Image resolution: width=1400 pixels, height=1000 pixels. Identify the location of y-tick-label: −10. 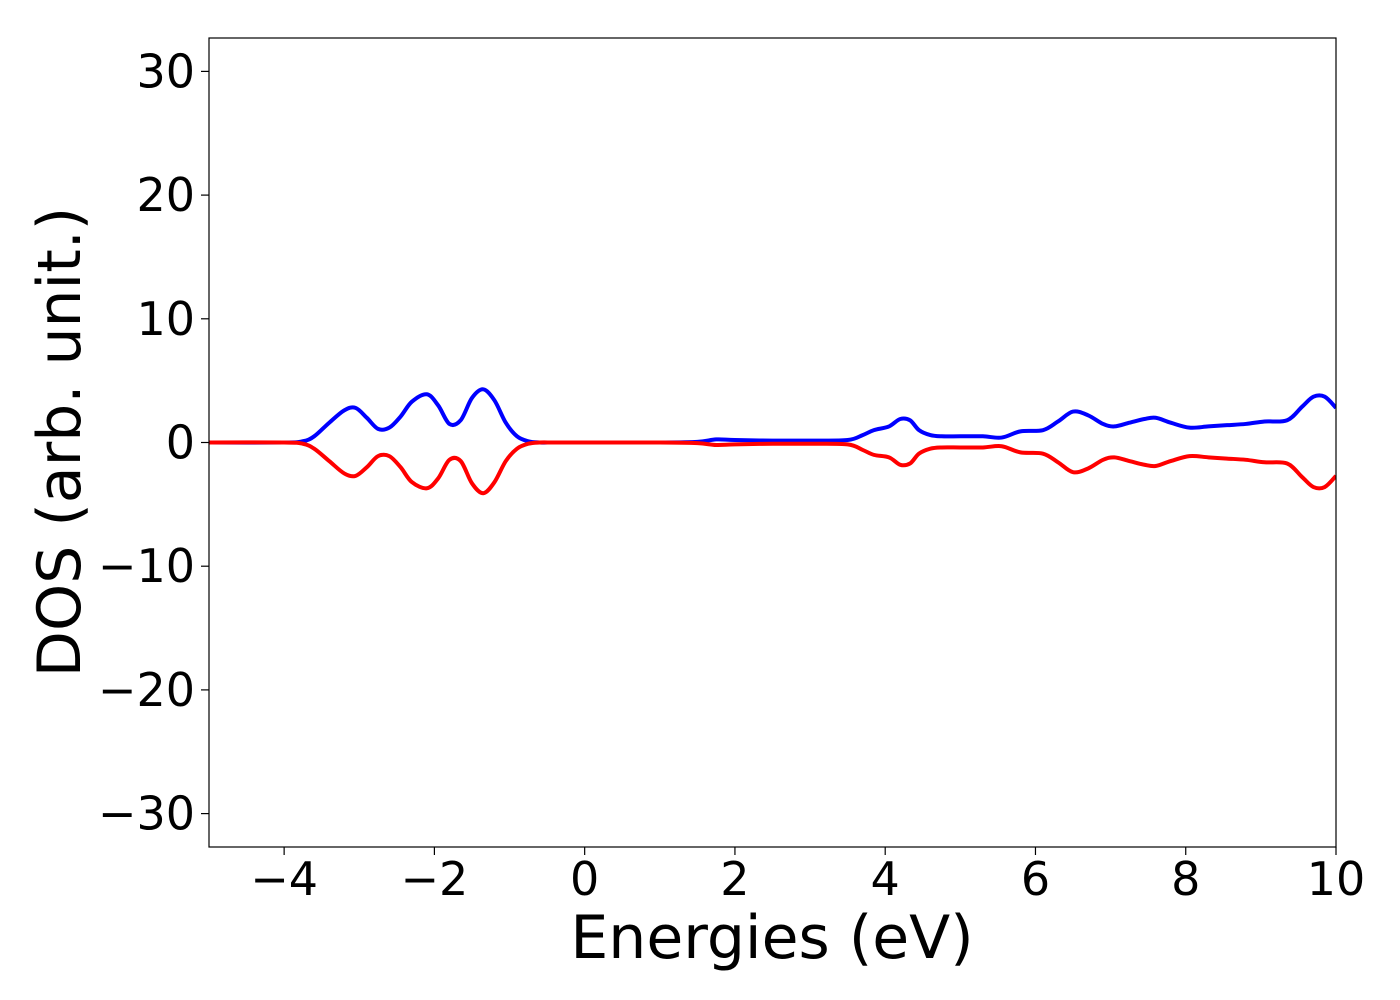
(146, 566).